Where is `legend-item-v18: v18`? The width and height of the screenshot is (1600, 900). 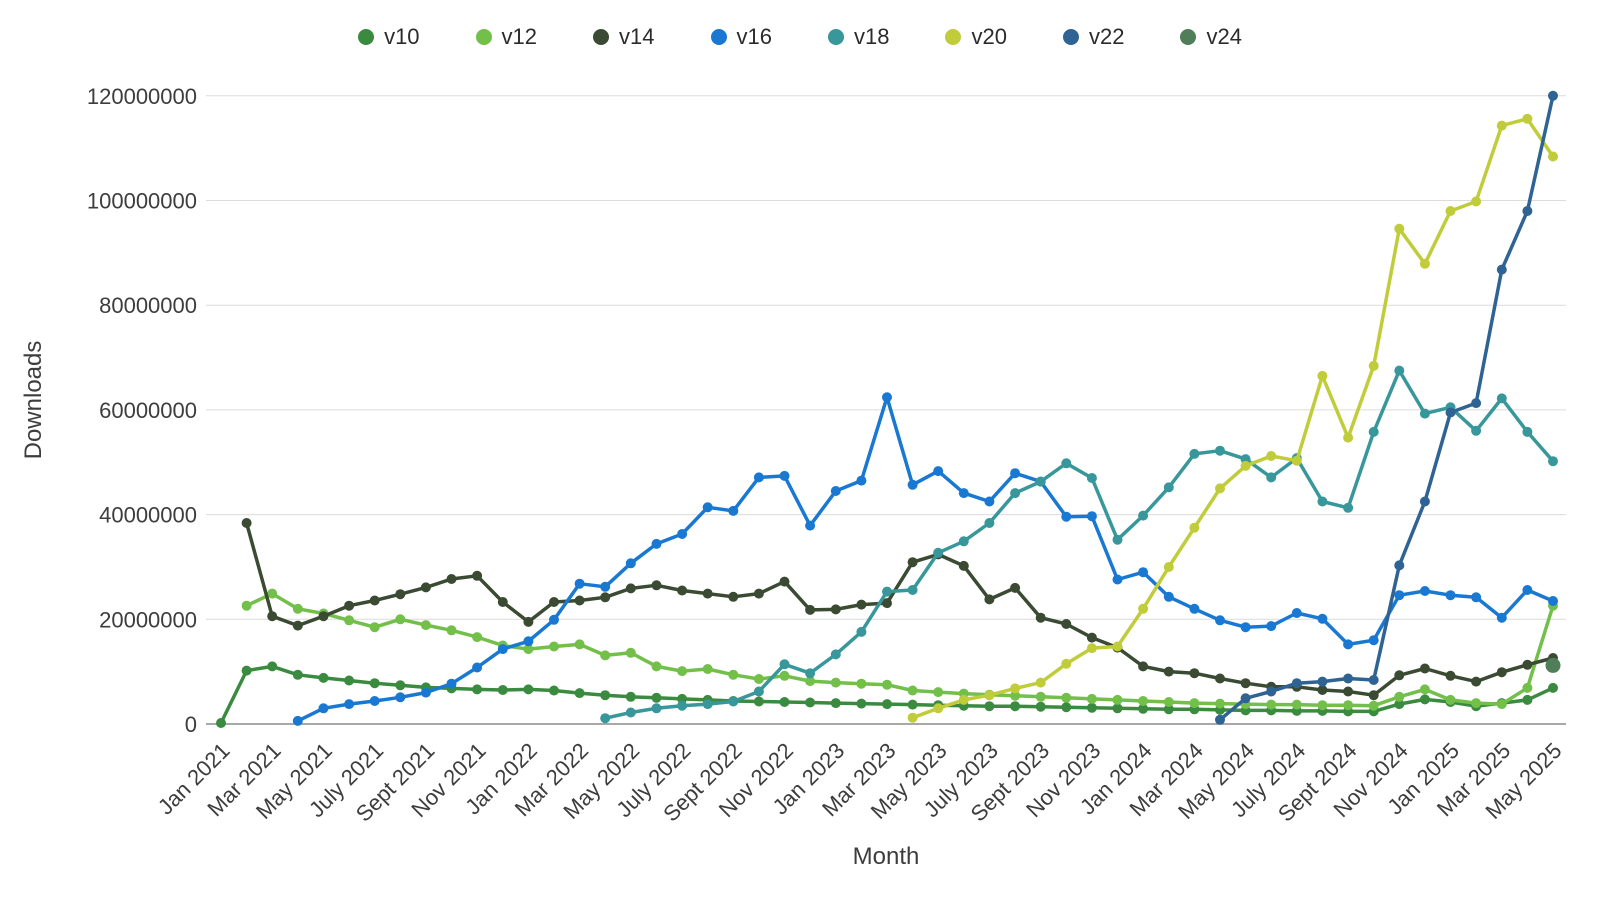
legend-item-v18: v18 is located at coordinates (858, 37).